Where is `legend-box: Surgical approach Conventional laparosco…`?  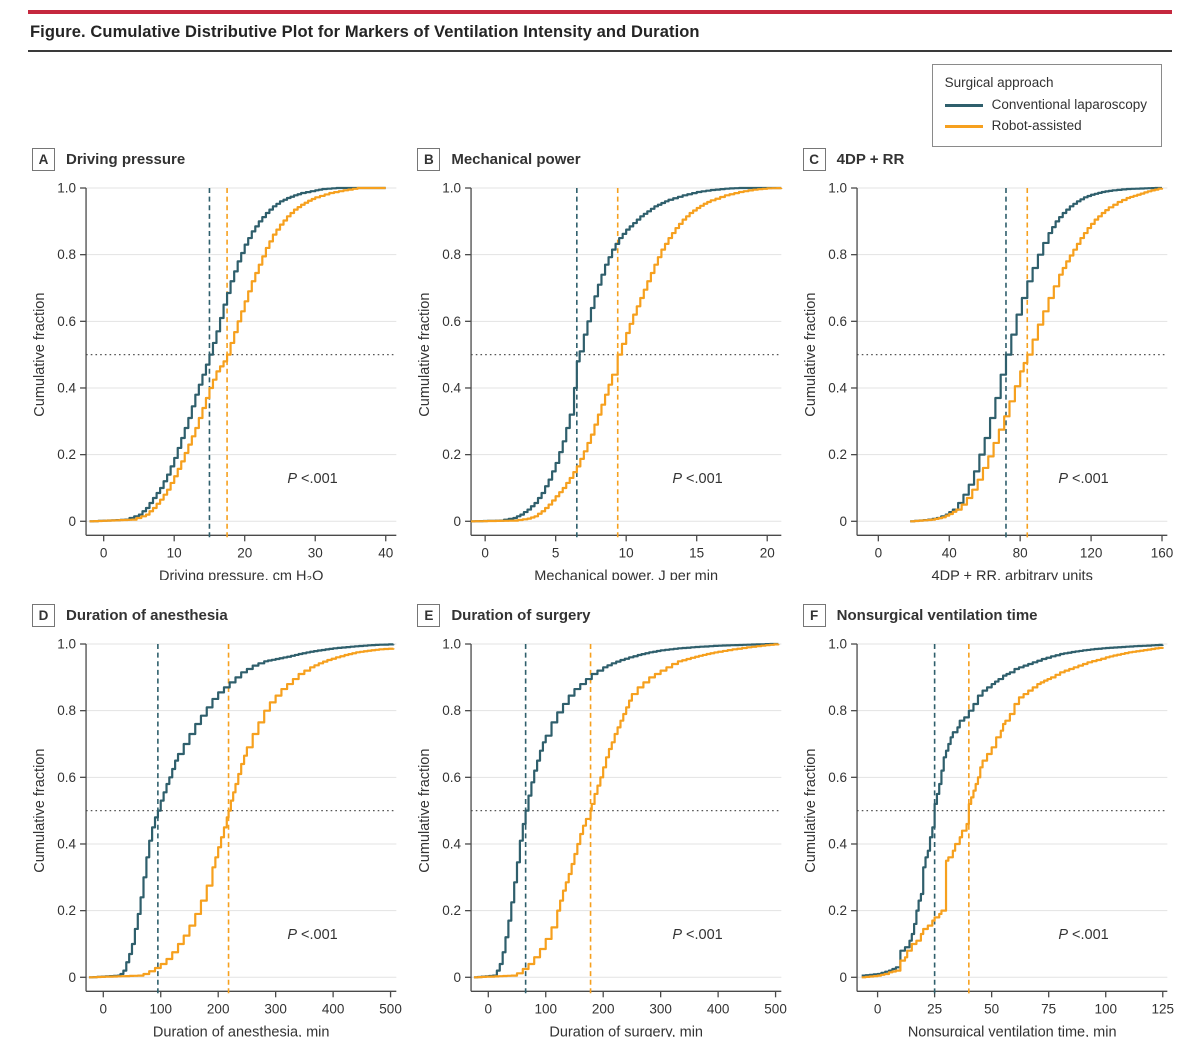 legend-box: Surgical approach Conventional laparosco… is located at coordinates (1046, 105).